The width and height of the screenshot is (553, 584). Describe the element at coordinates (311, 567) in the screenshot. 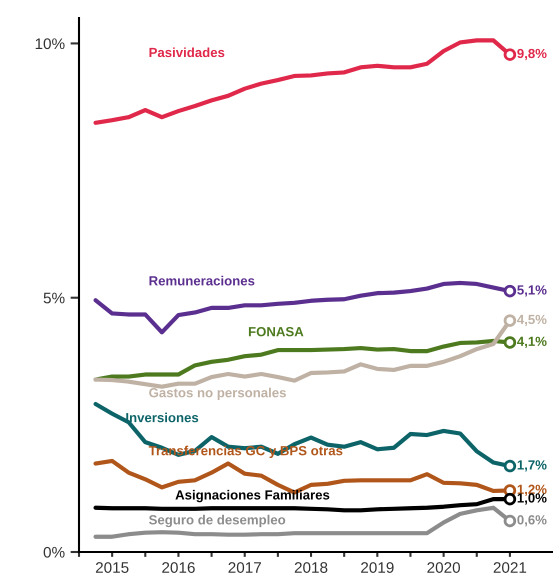

I see `x-tick-label: 2018` at that location.